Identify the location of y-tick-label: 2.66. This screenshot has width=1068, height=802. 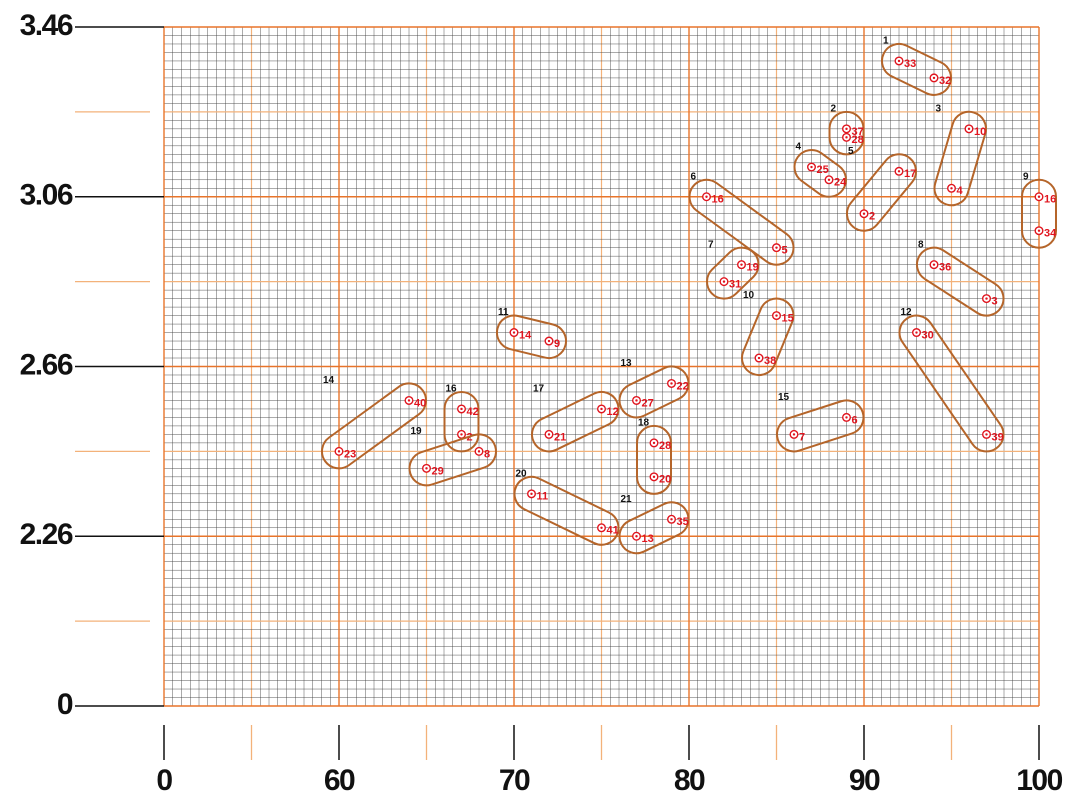
(46, 364).